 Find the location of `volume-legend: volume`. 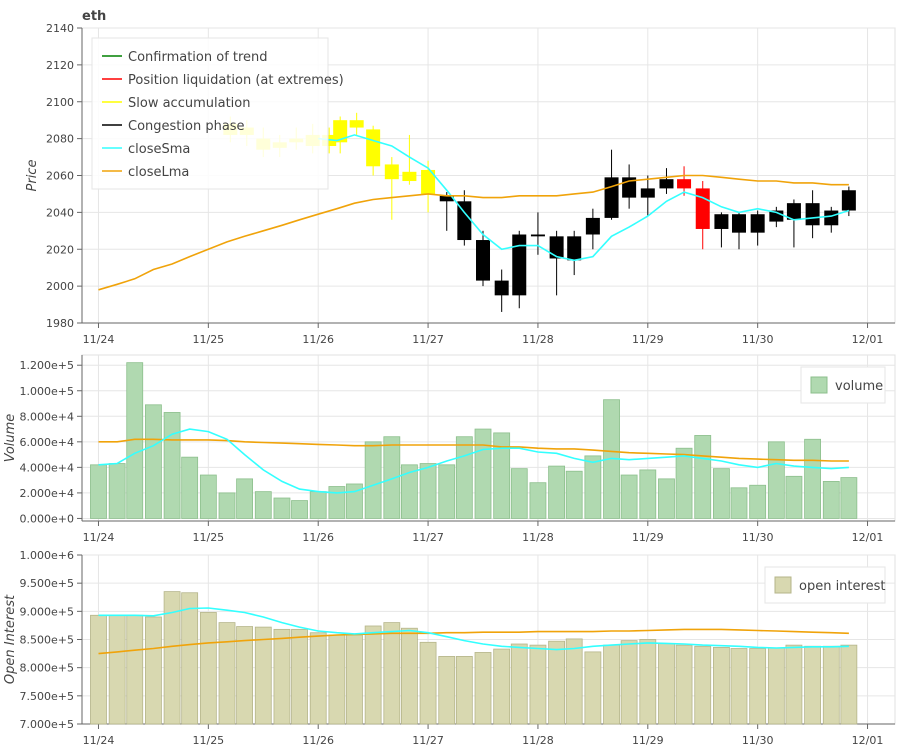

volume-legend: volume is located at coordinates (843, 385).